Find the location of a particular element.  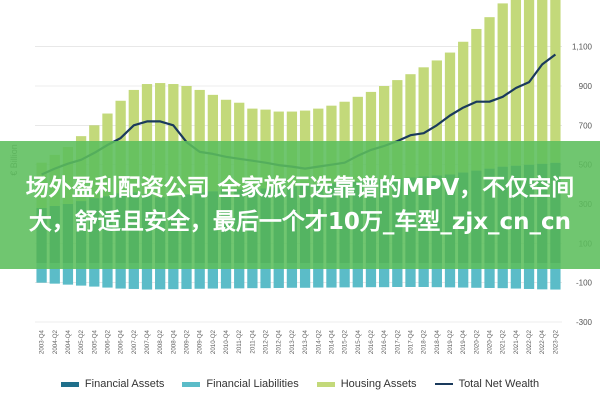

x-tick-label: 2011-Q4 is located at coordinates (252, 341).